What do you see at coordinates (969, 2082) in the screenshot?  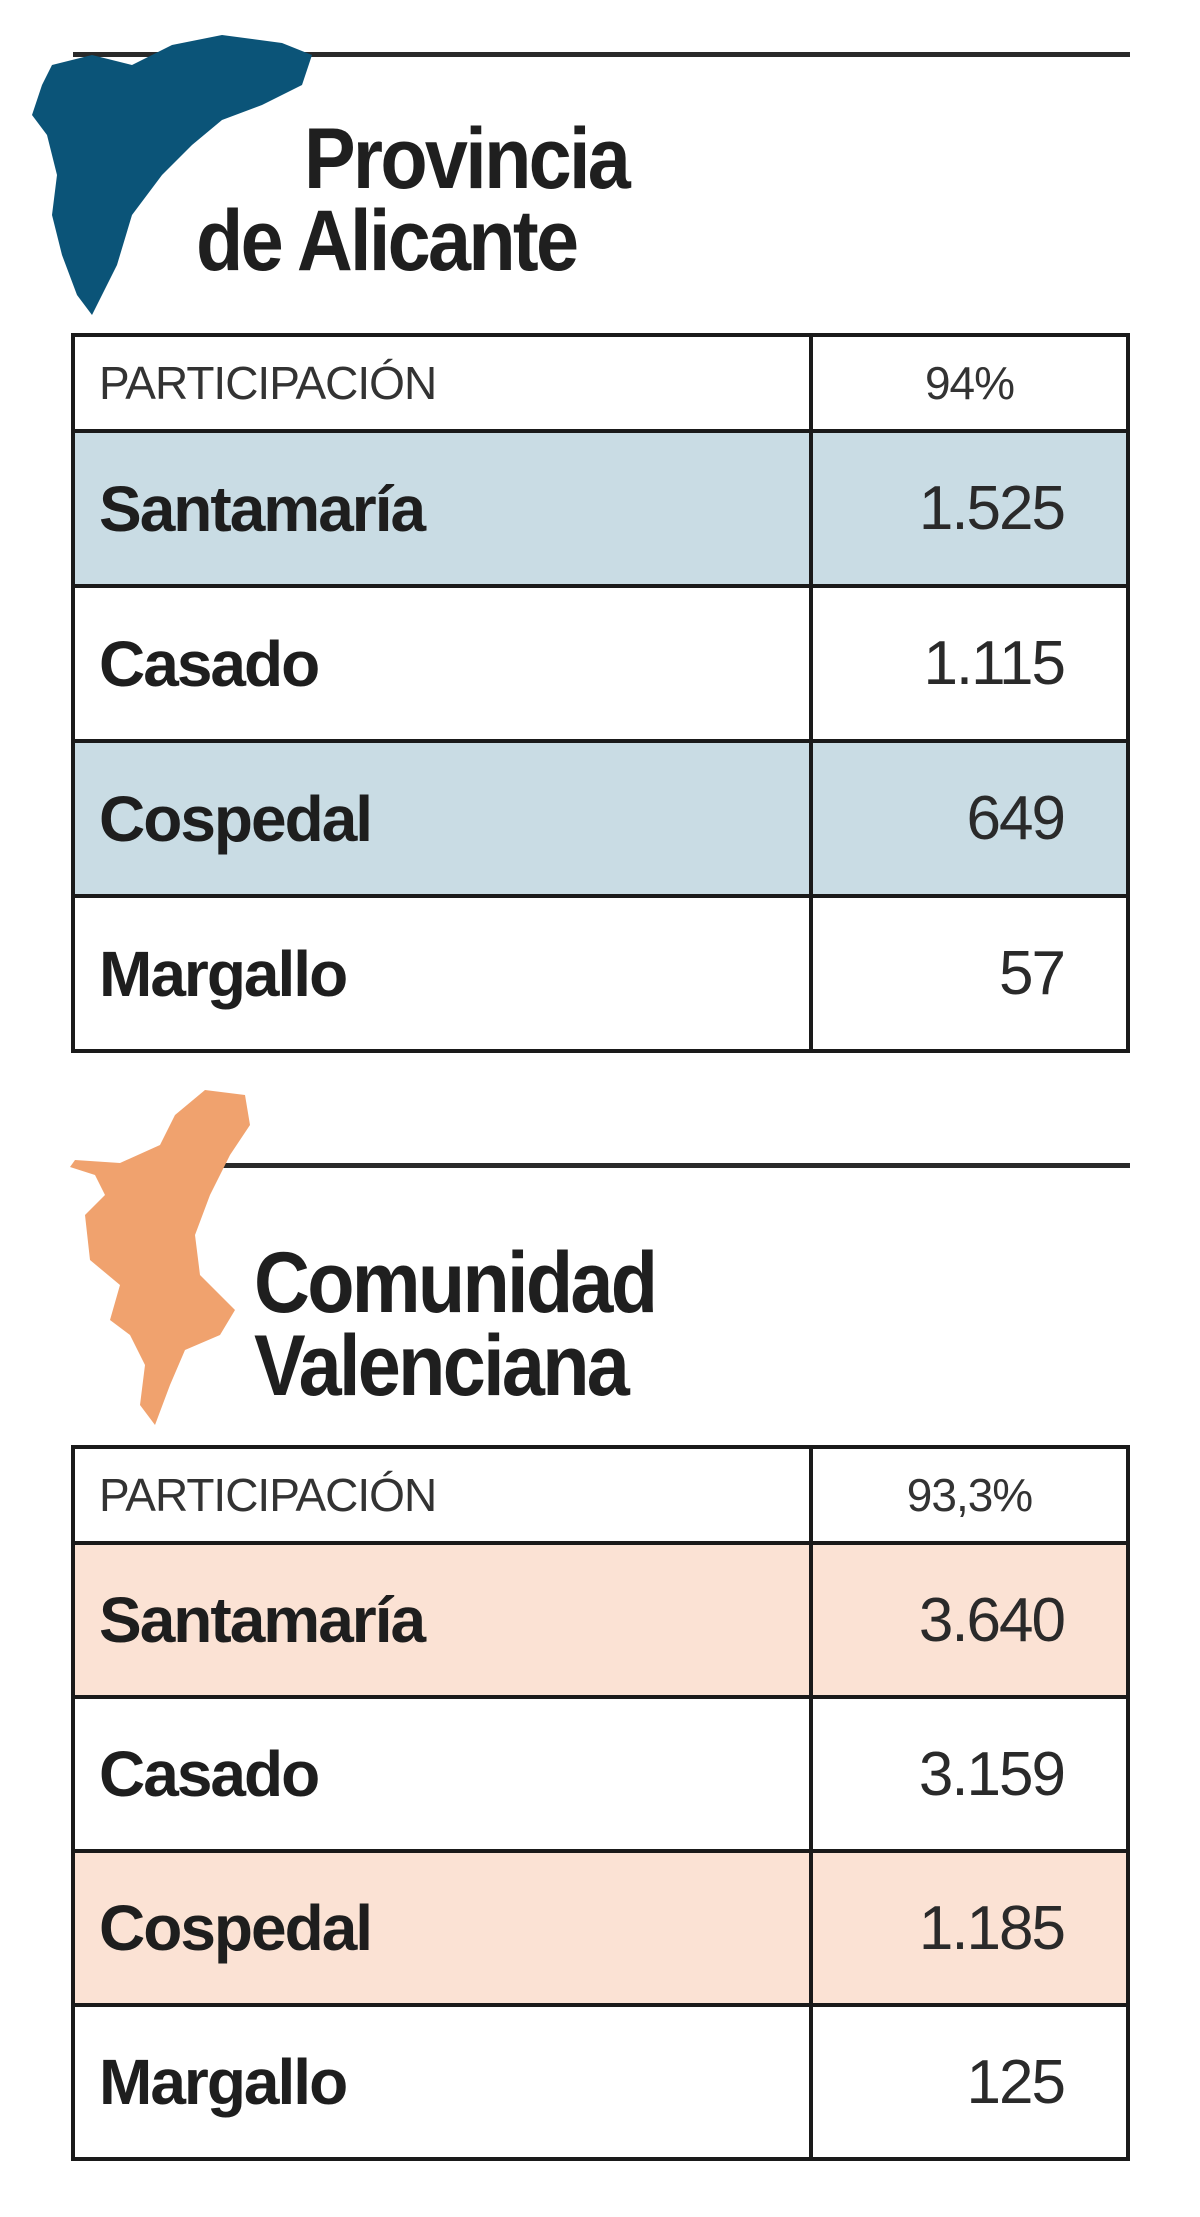 I see `candidate-votes: 125` at bounding box center [969, 2082].